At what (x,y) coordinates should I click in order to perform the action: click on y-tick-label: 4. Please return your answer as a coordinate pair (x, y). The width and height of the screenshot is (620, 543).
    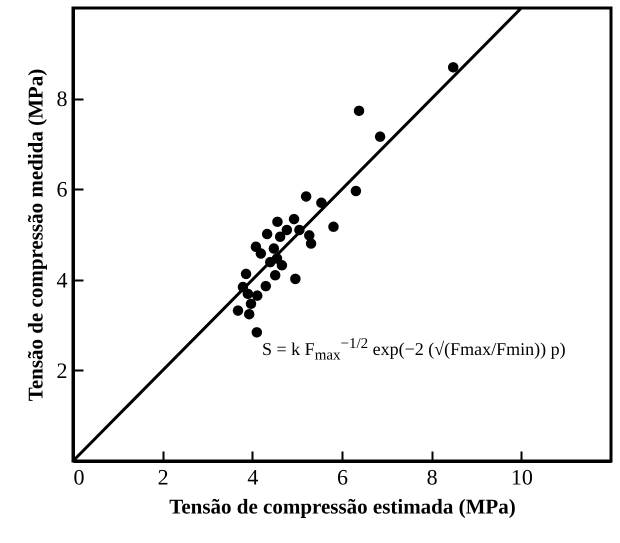
    Looking at the image, I should click on (62, 279).